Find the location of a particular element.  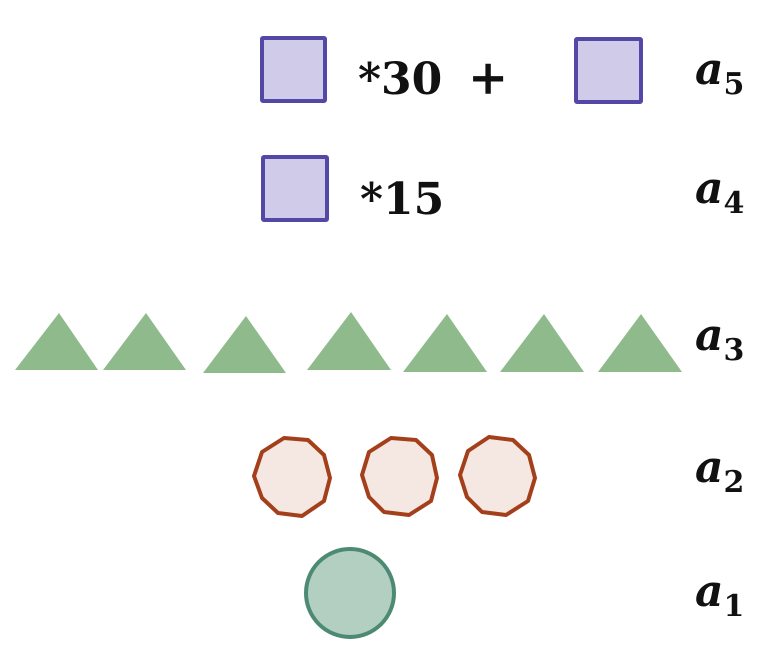

row-label-index: 2 is located at coordinates (734, 482).